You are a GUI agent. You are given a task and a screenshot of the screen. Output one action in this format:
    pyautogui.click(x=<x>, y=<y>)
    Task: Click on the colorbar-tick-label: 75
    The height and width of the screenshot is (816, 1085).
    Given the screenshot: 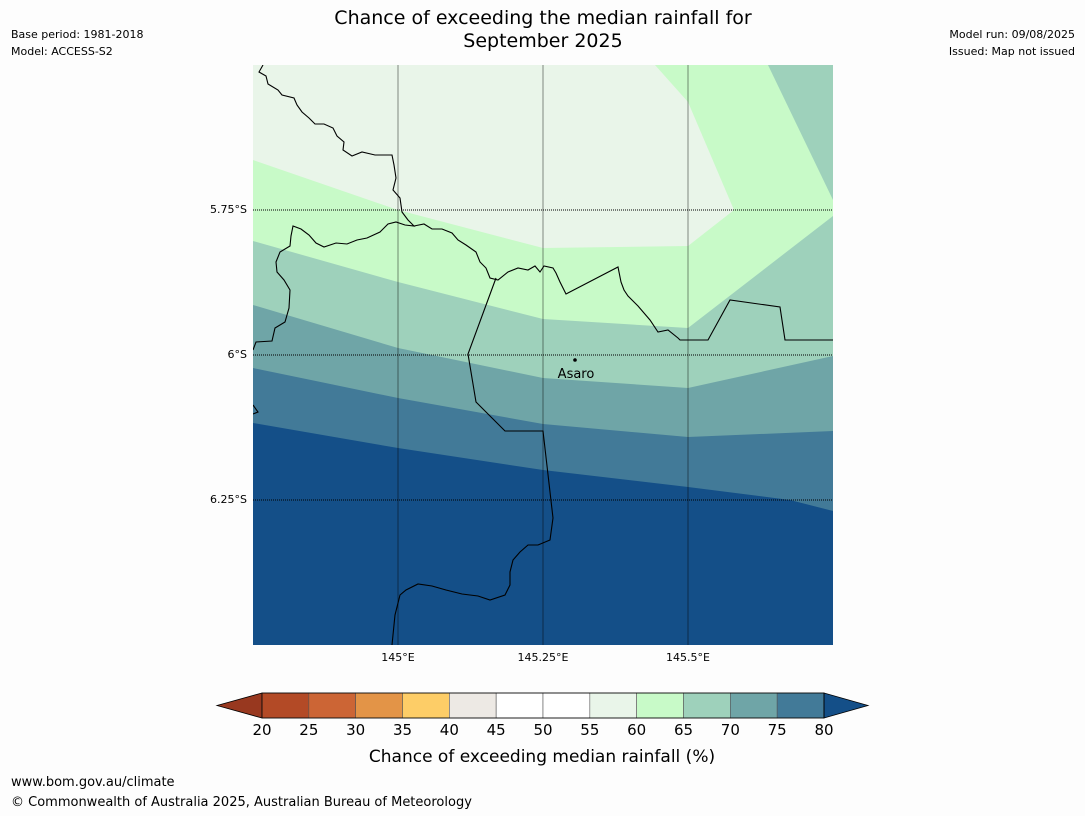 What is the action you would take?
    pyautogui.click(x=777, y=730)
    